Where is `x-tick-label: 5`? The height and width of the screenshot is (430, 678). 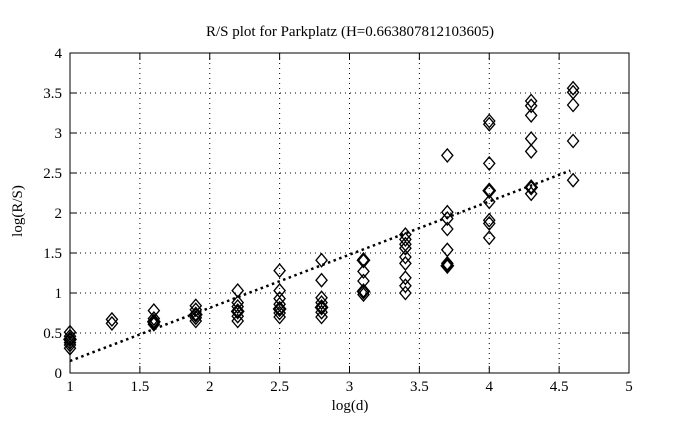
x-tick-label: 5 is located at coordinates (629, 387).